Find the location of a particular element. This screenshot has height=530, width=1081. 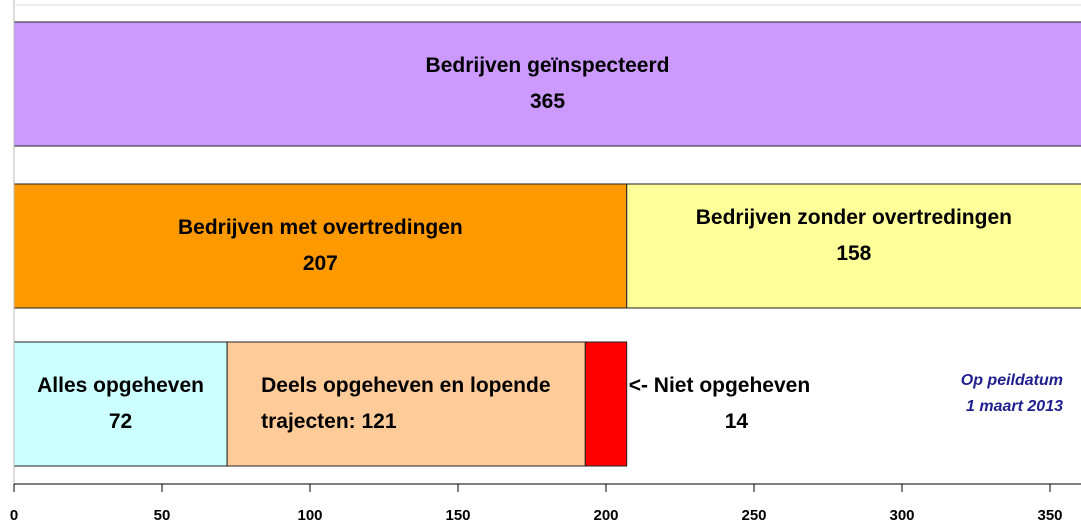

segment-value: 158 is located at coordinates (854, 253).